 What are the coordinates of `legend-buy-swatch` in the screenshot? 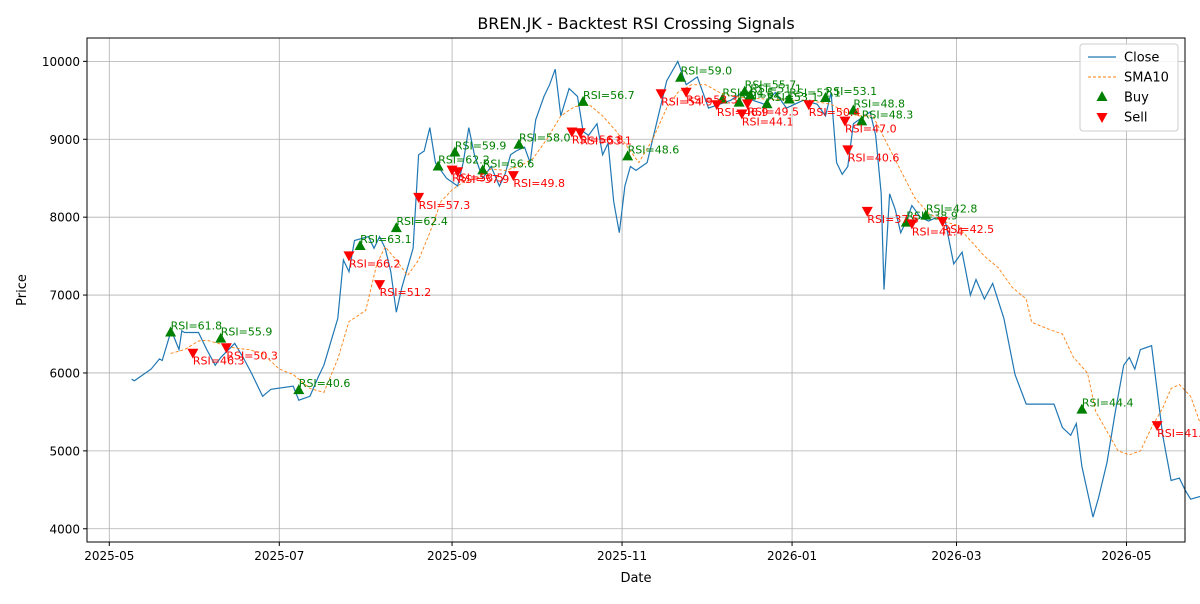 It's located at (1102, 96).